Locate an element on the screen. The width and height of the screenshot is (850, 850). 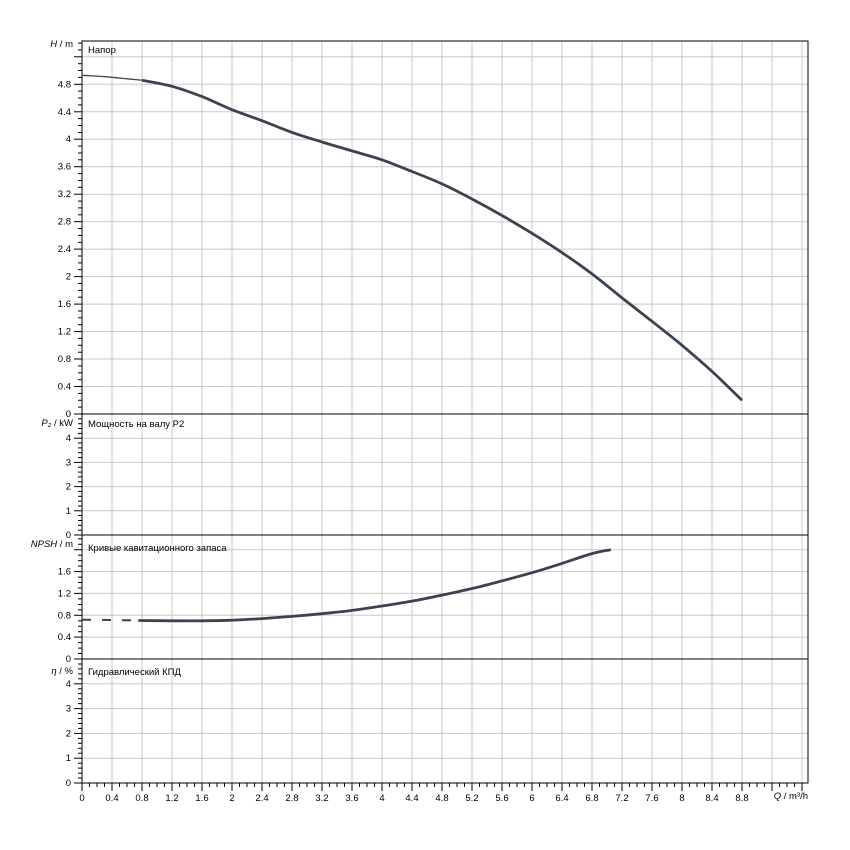
x-tick-label: 6.8 is located at coordinates (591, 798).